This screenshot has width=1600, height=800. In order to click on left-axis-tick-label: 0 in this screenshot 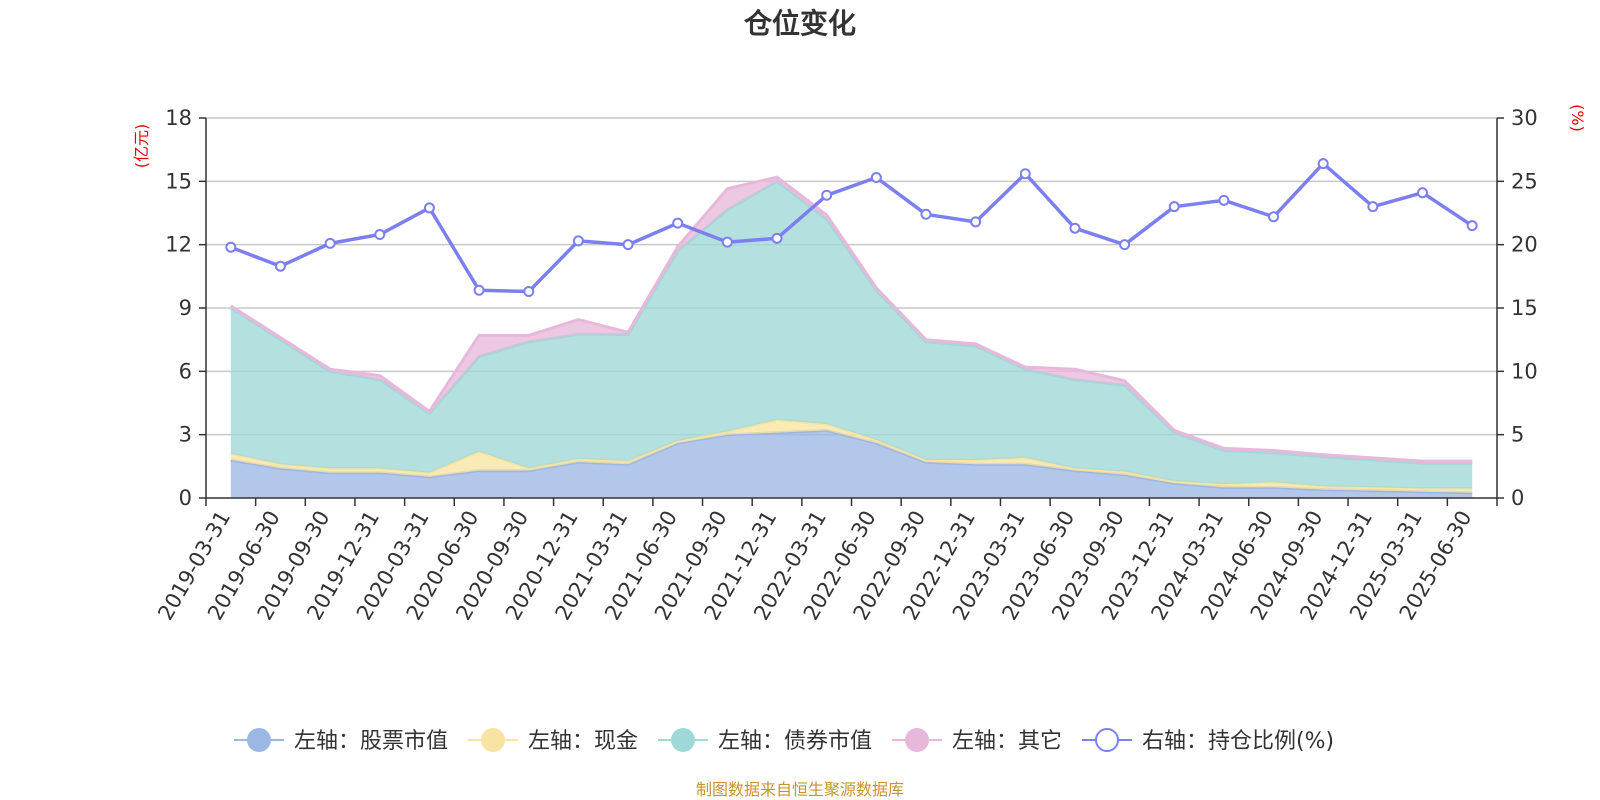, I will do `click(185, 498)`.